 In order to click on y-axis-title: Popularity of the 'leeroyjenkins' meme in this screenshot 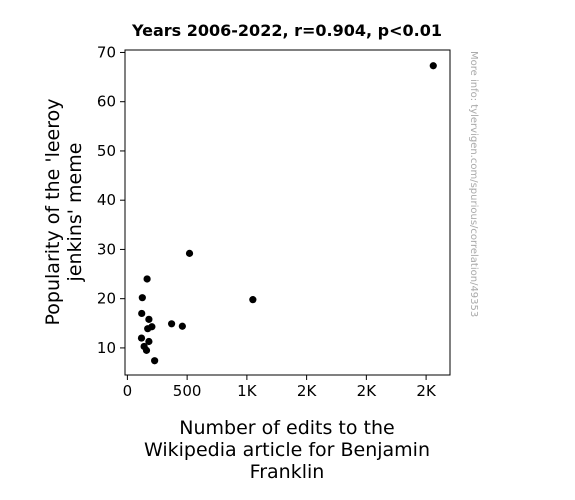, I will do `click(64, 212)`.